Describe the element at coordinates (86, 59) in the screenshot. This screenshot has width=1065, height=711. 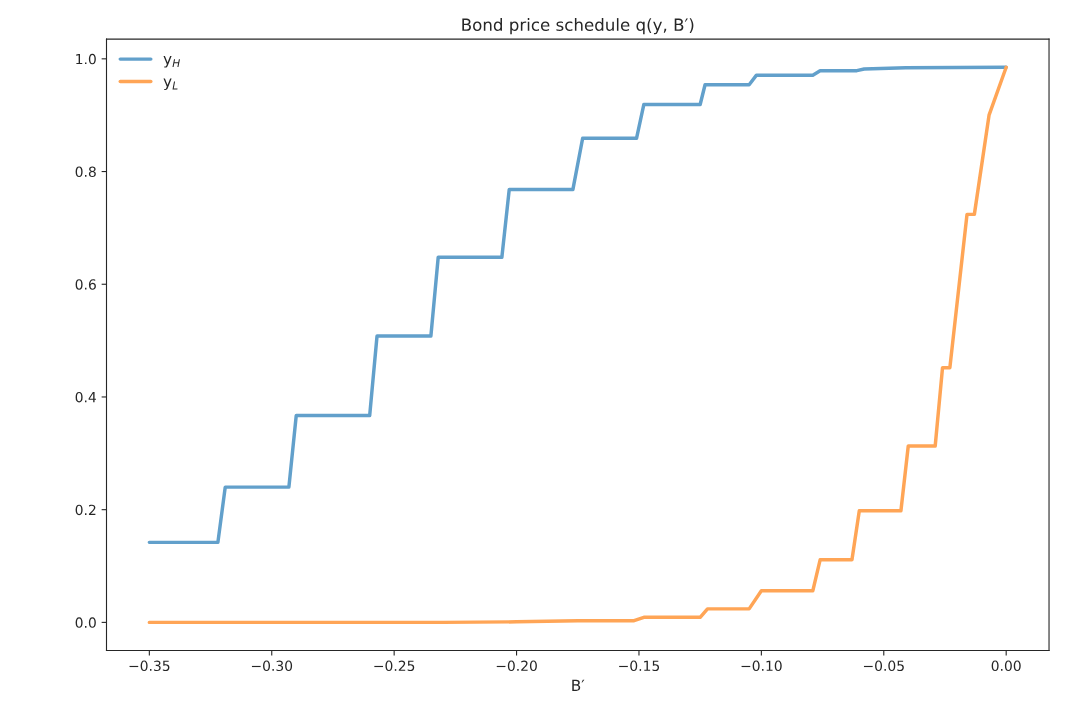
I see `y-tick-label: 1.0` at that location.